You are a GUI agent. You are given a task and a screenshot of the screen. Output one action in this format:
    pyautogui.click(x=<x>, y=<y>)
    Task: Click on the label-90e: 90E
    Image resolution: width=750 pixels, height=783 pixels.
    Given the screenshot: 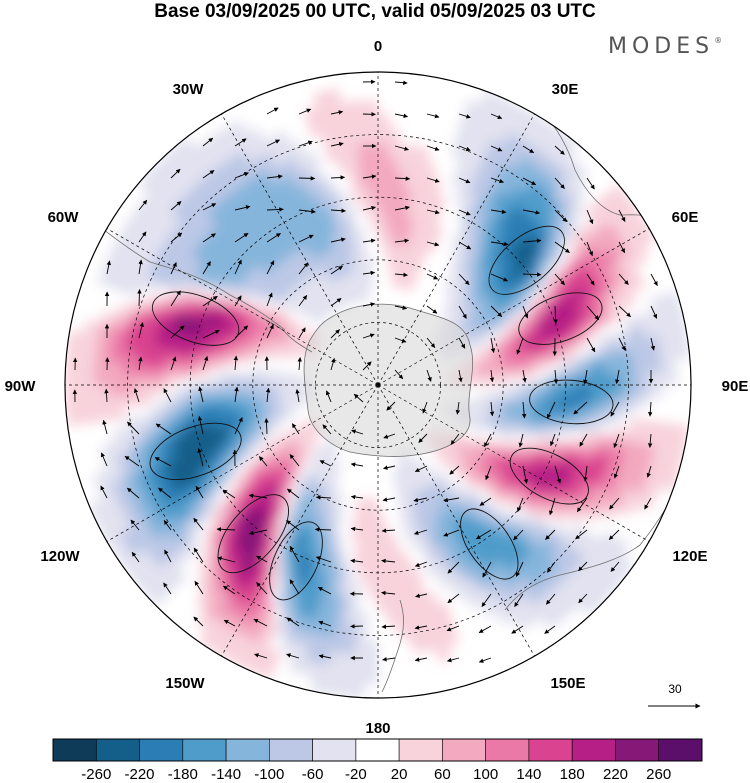 What is the action you would take?
    pyautogui.click(x=735, y=386)
    